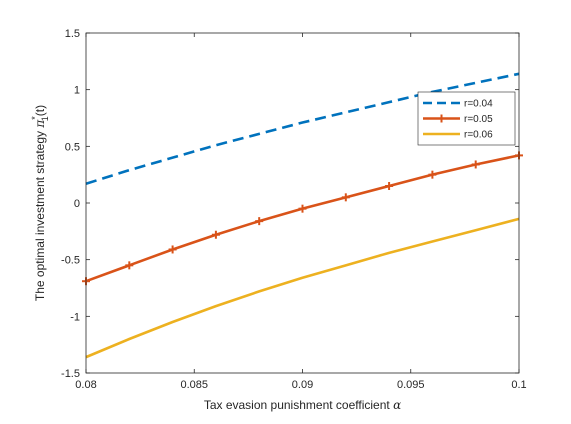 The image size is (571, 424). I want to click on y-axis-label-superscript: *, so click(35, 118).